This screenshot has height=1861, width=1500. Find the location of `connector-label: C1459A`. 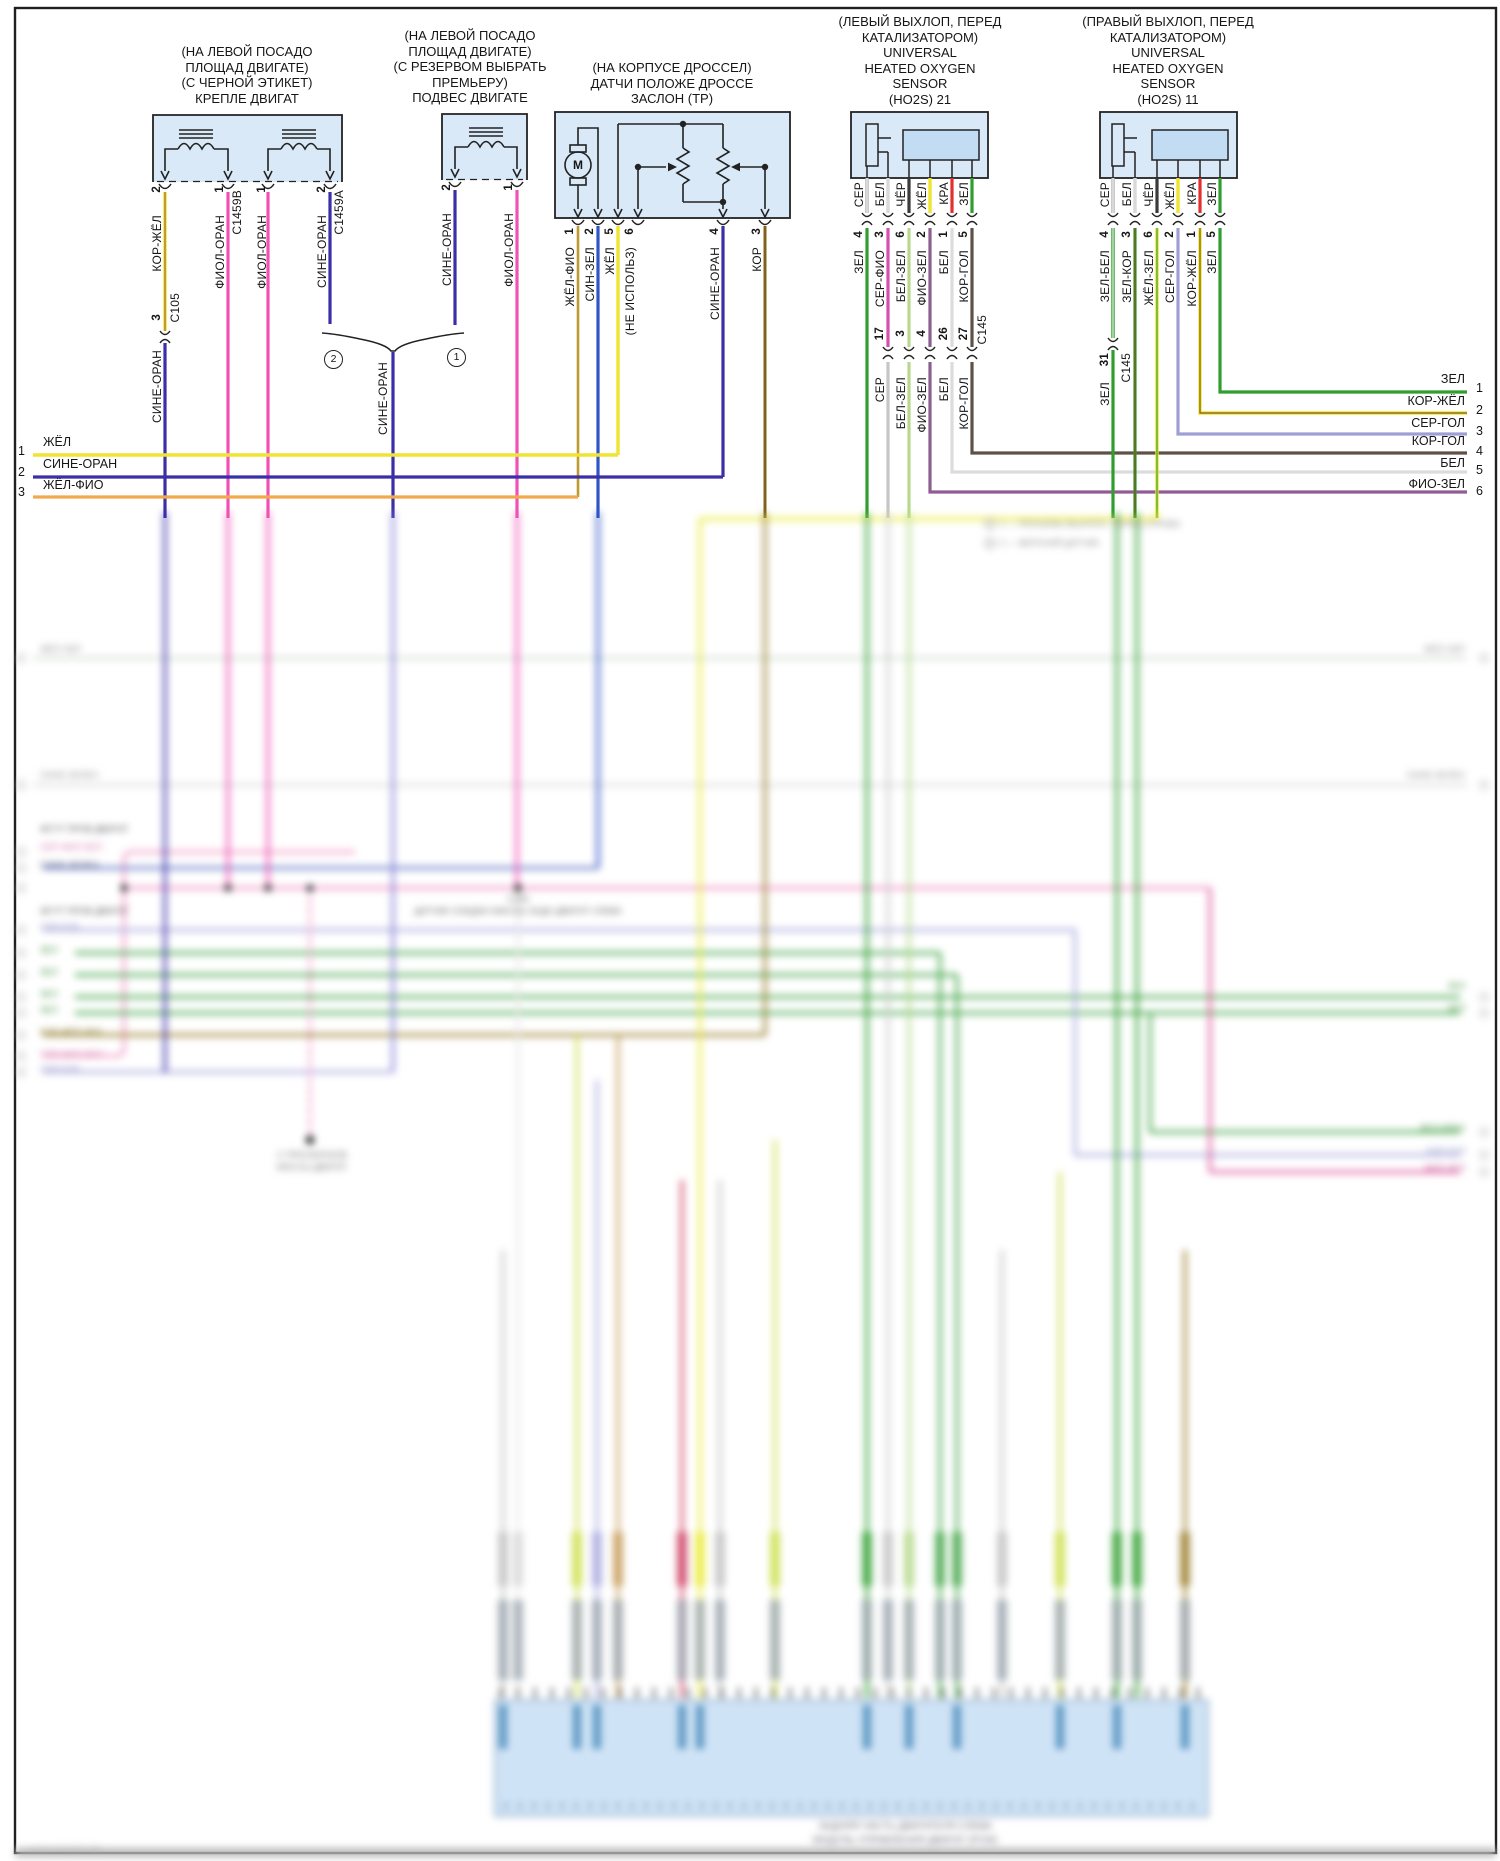

connector-label: C1459A is located at coordinates (339, 212).